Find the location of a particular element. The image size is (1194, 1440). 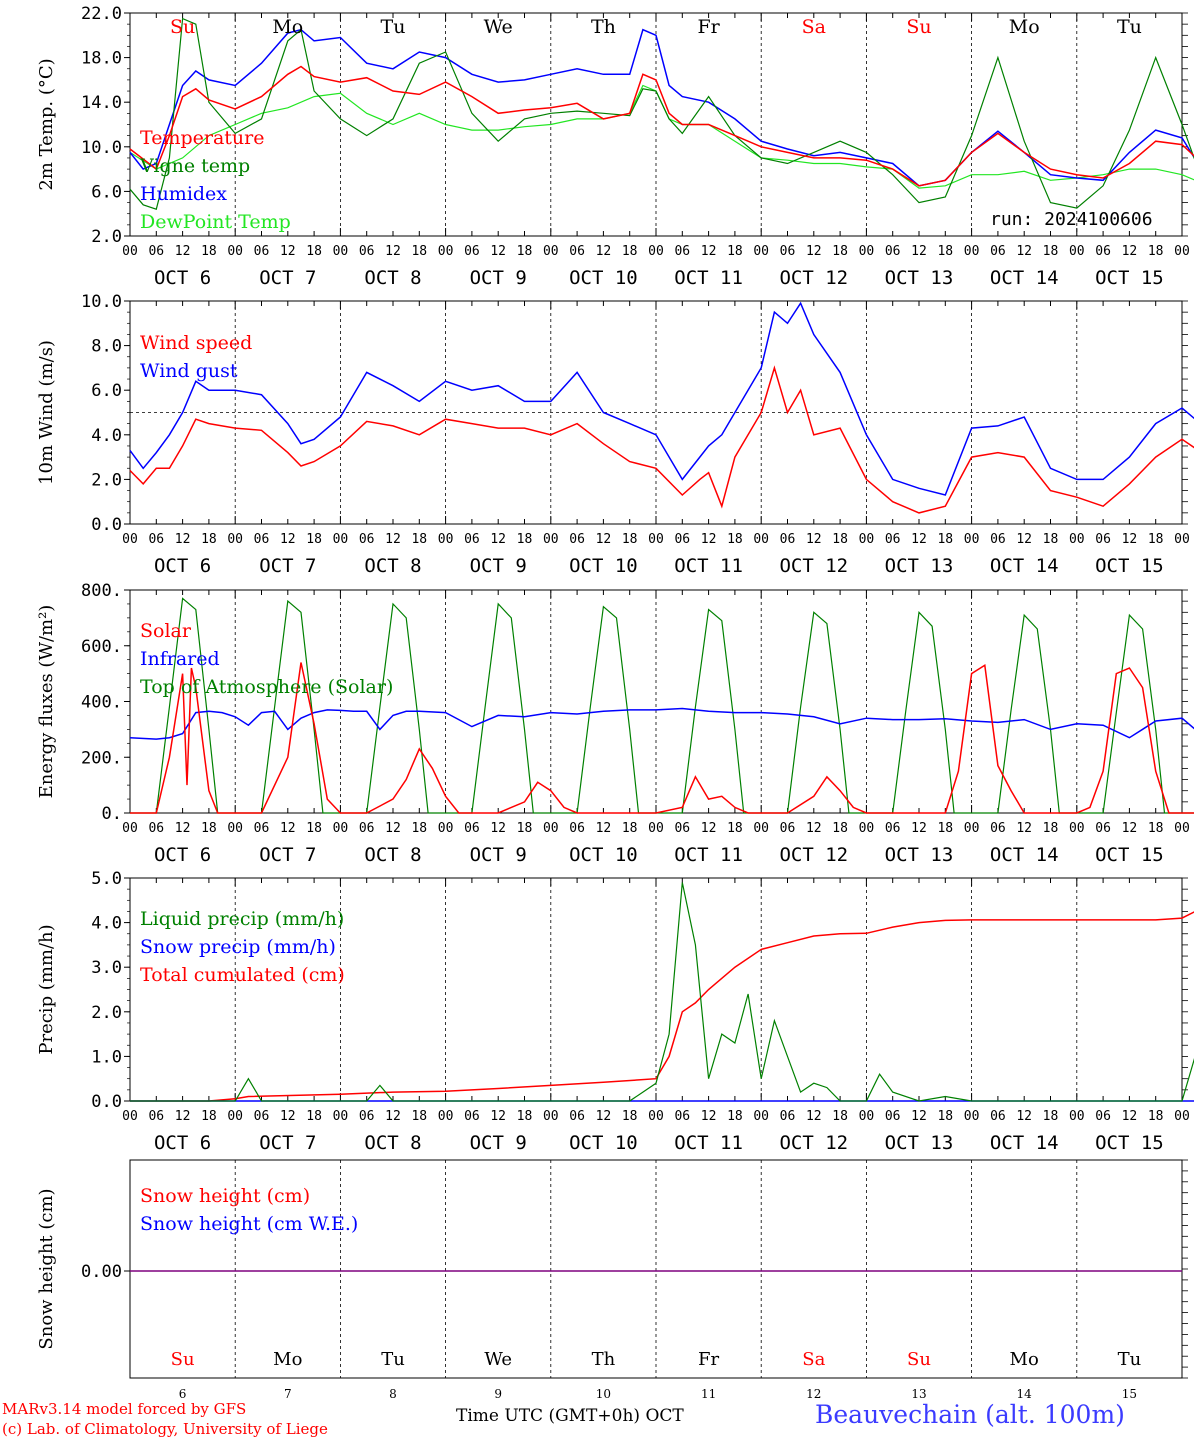

footer-model: MARv3.14 model forced by GFS is located at coordinates (124, 1409).